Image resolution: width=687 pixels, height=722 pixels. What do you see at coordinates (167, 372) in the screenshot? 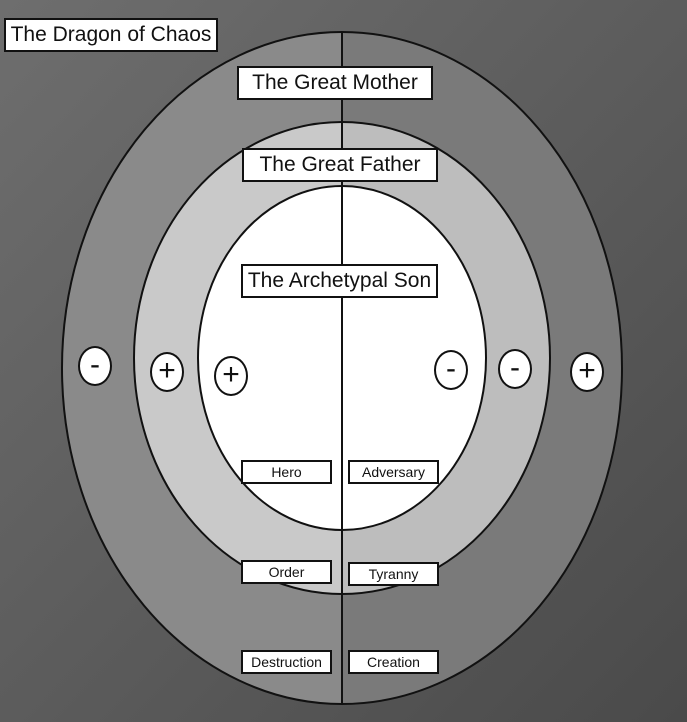
I see `middle-left-plus-sign: +` at bounding box center [167, 372].